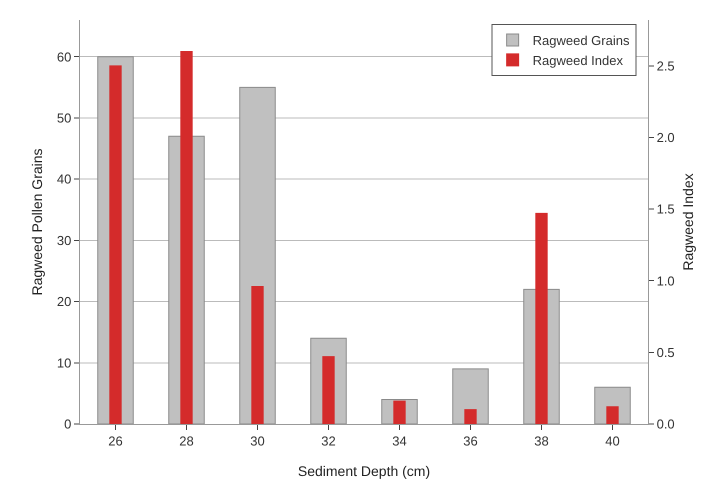 The width and height of the screenshot is (728, 494). Describe the element at coordinates (665, 424) in the screenshot. I see `y2-tick-label: 0.0` at that location.